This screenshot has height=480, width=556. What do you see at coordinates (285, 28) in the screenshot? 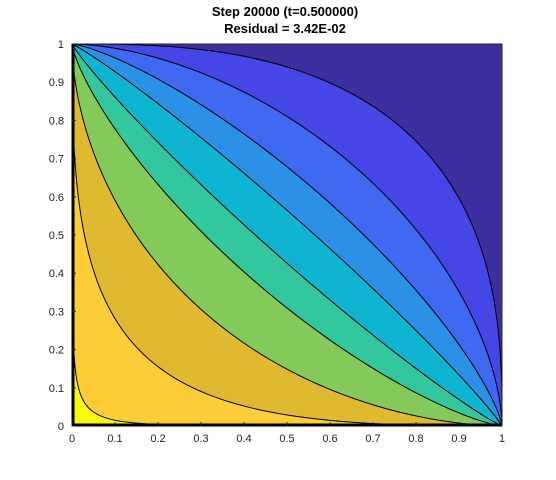
I see `chart-title-line-2: Residual = 3.42E-02` at bounding box center [285, 28].